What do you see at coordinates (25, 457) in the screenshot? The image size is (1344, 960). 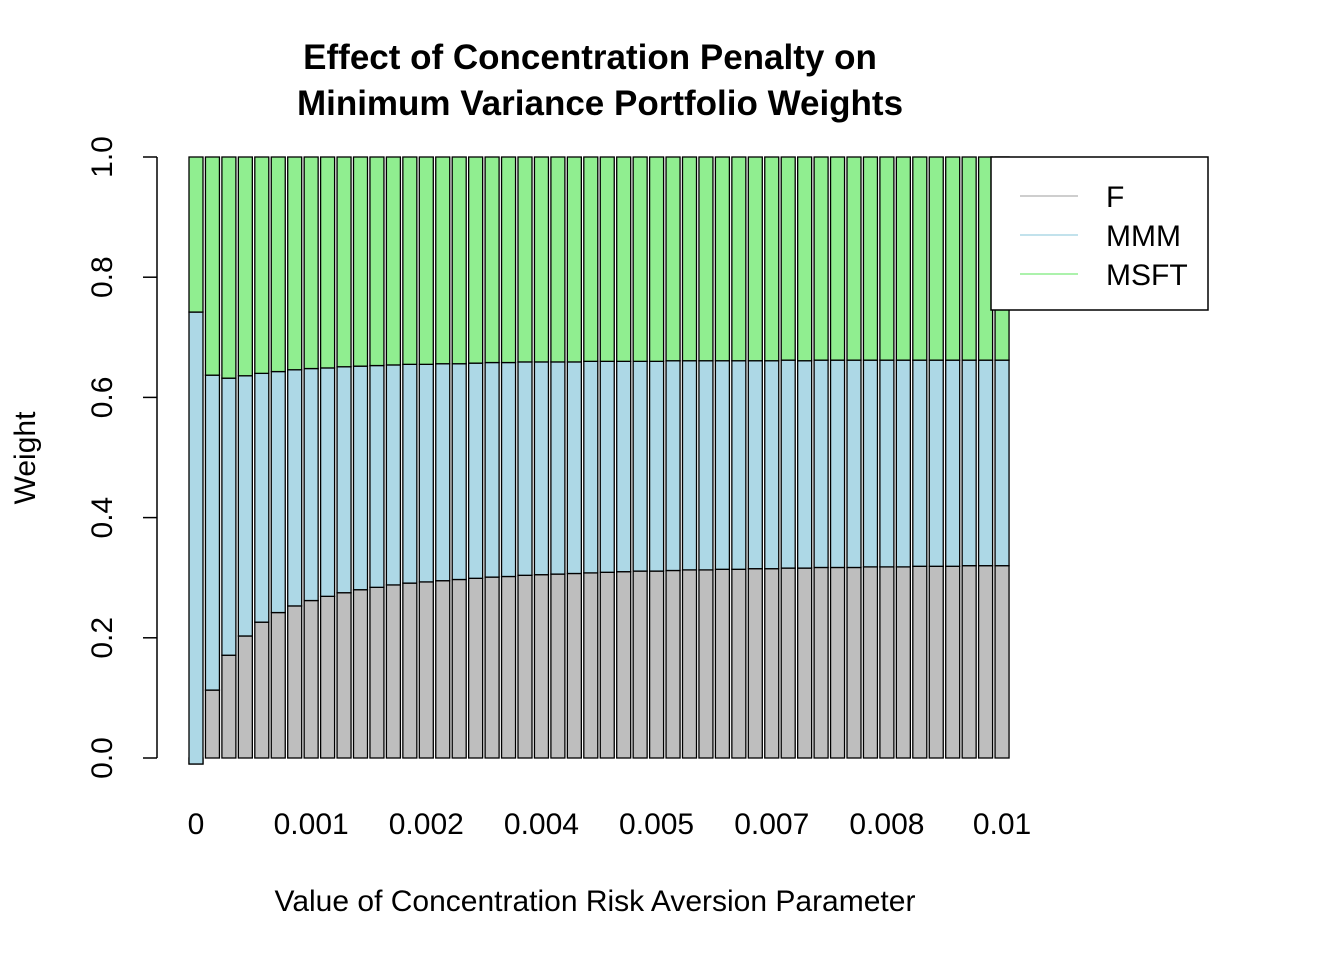 I see `y-axis-label: Weight` at bounding box center [25, 457].